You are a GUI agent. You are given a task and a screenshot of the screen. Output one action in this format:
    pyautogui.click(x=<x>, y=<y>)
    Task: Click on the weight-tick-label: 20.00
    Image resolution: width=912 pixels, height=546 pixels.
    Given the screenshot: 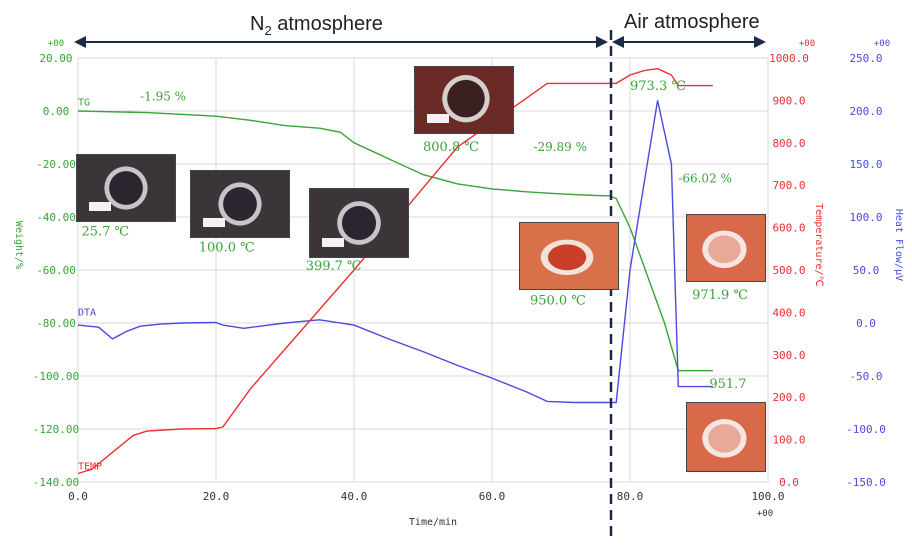 What is the action you would take?
    pyautogui.click(x=55, y=58)
    